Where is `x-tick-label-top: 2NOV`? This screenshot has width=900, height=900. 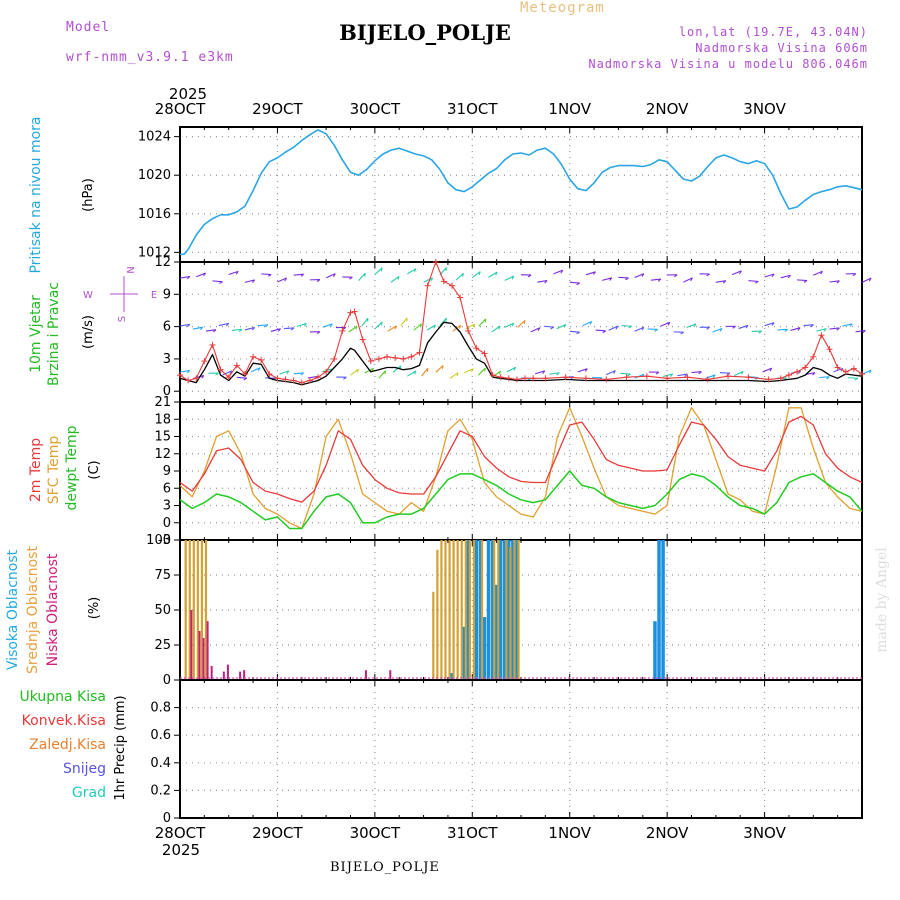 x-tick-label-top: 2NOV is located at coordinates (667, 109).